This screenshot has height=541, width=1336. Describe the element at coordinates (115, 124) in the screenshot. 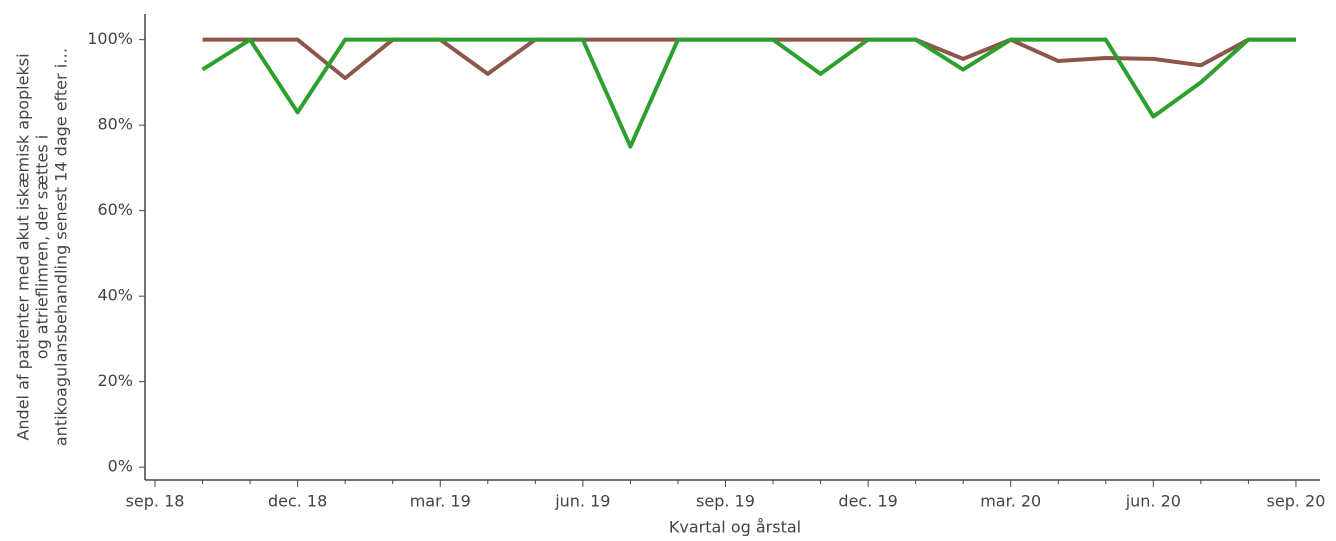

I see `y-tick-label: 80%` at that location.